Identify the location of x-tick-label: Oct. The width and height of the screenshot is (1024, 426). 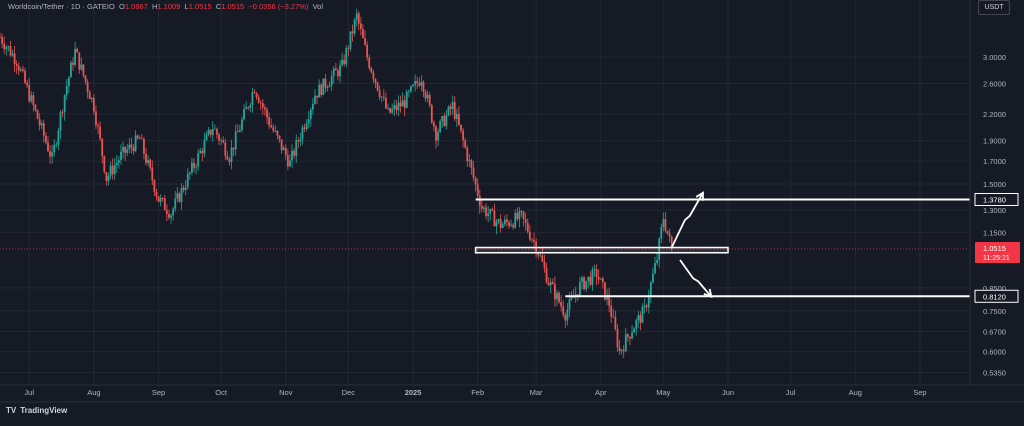
(221, 392).